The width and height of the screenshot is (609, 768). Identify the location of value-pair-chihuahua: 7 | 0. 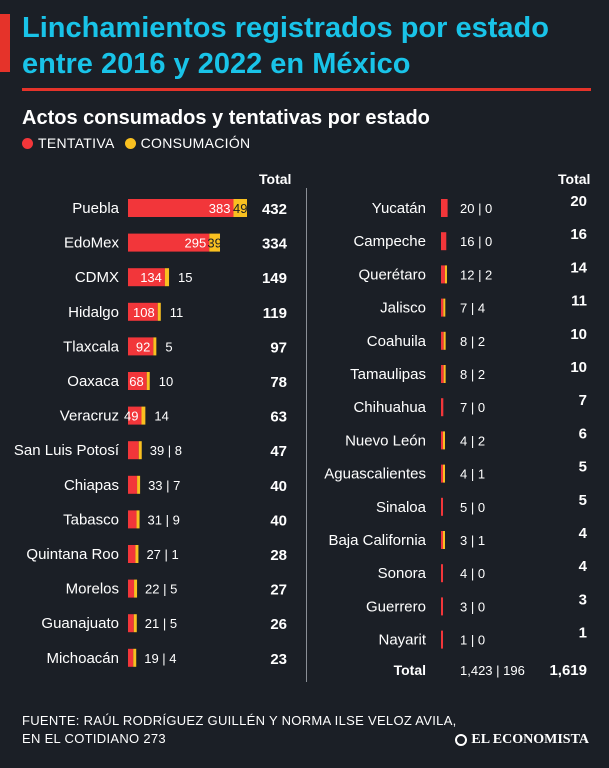
(472, 407).